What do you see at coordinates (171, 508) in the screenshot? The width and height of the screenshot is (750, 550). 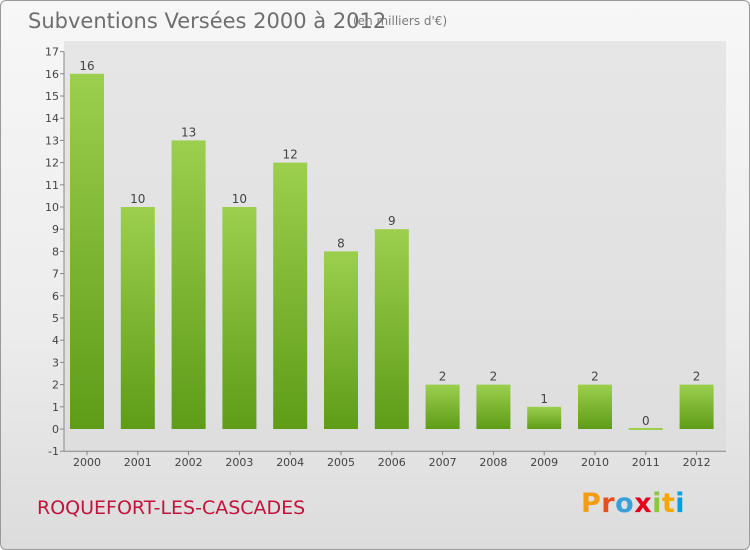 I see `commune-name: ROQUEFORT-LES-CASCADES` at bounding box center [171, 508].